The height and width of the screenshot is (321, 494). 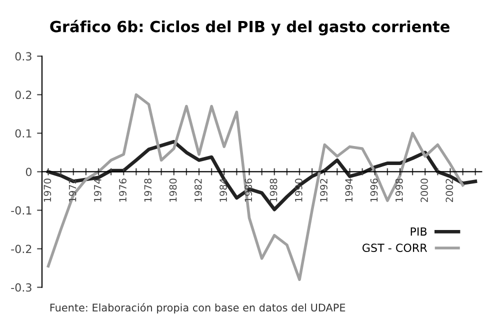 What do you see at coordinates (374, 190) in the screenshot?
I see `x-tick-label: 1996` at bounding box center [374, 190].